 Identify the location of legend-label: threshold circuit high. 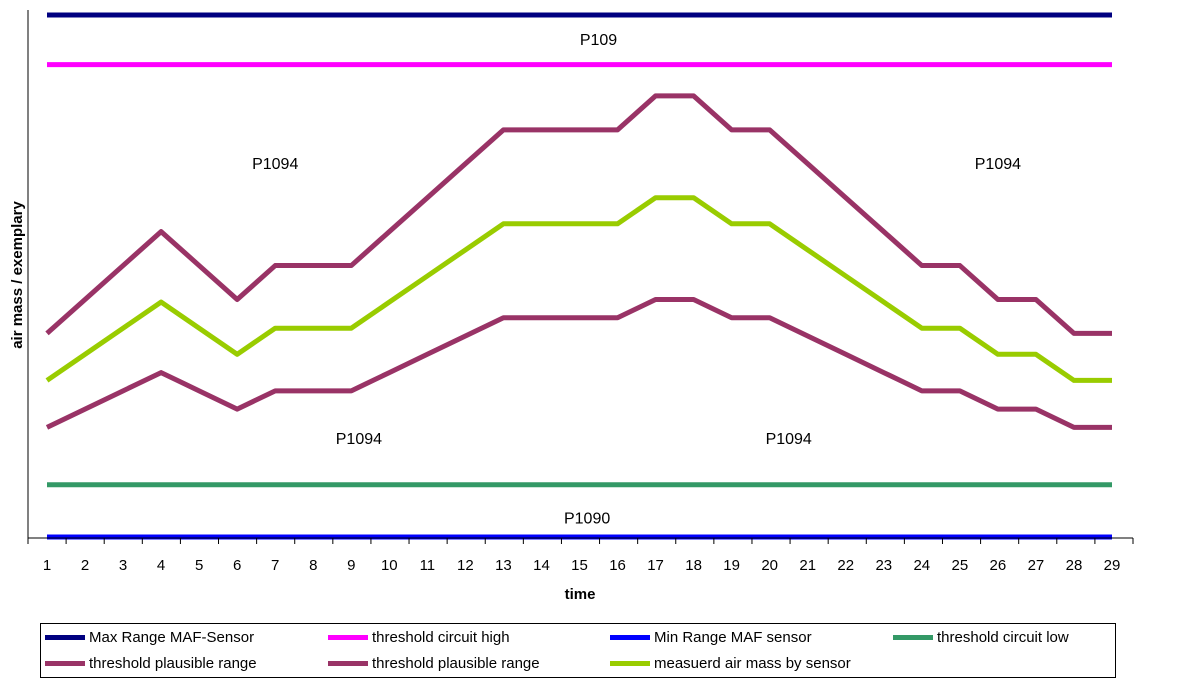
(441, 637).